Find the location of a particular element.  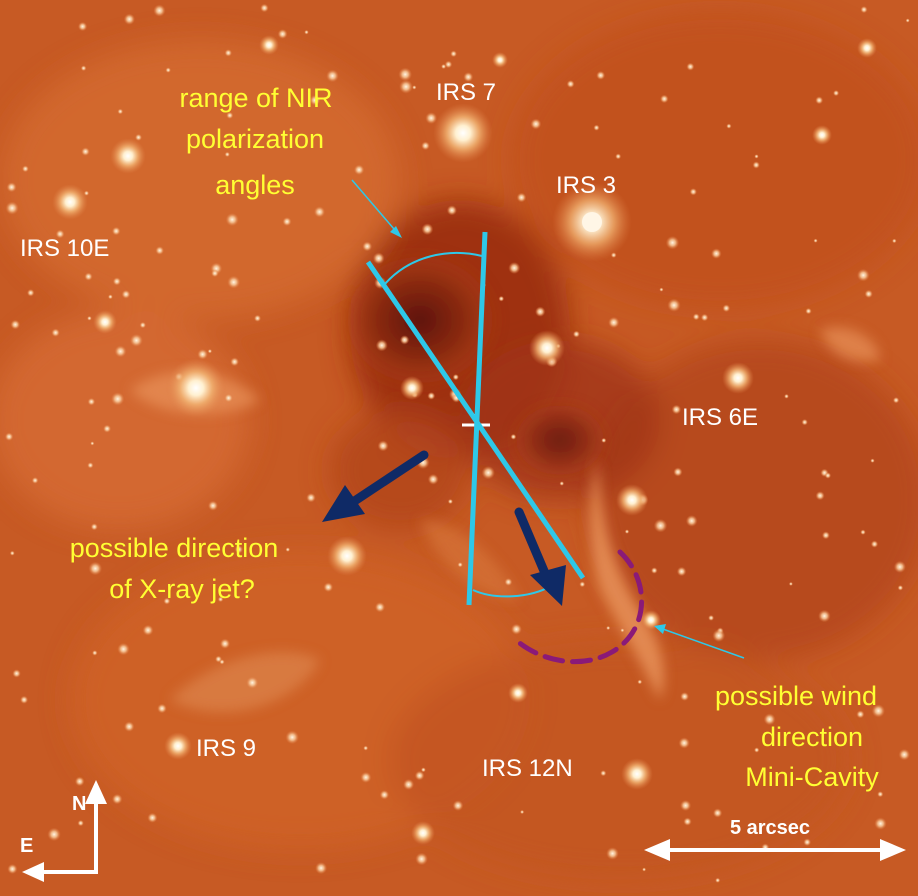

star-irs7 is located at coordinates (463, 133).